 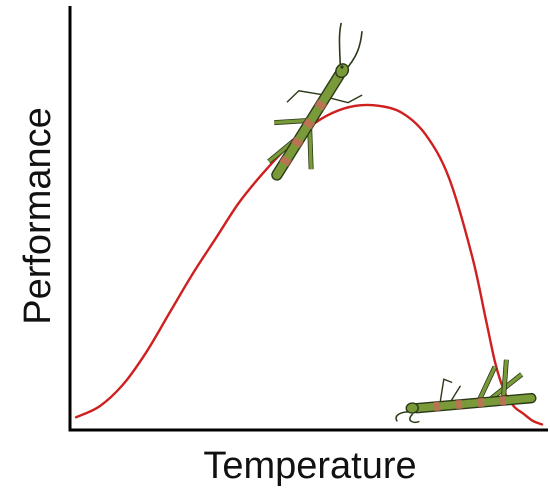 What do you see at coordinates (38, 216) in the screenshot?
I see `y-axis-label: Performance` at bounding box center [38, 216].